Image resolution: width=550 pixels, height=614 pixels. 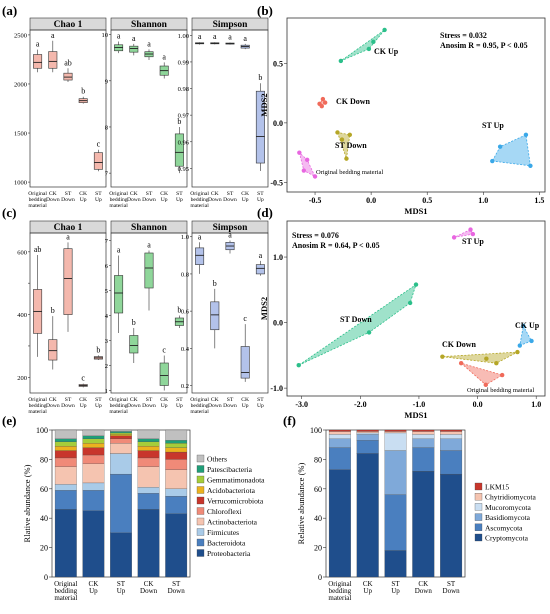 I want to click on y-tick-label: 7, so click(x=107, y=174).